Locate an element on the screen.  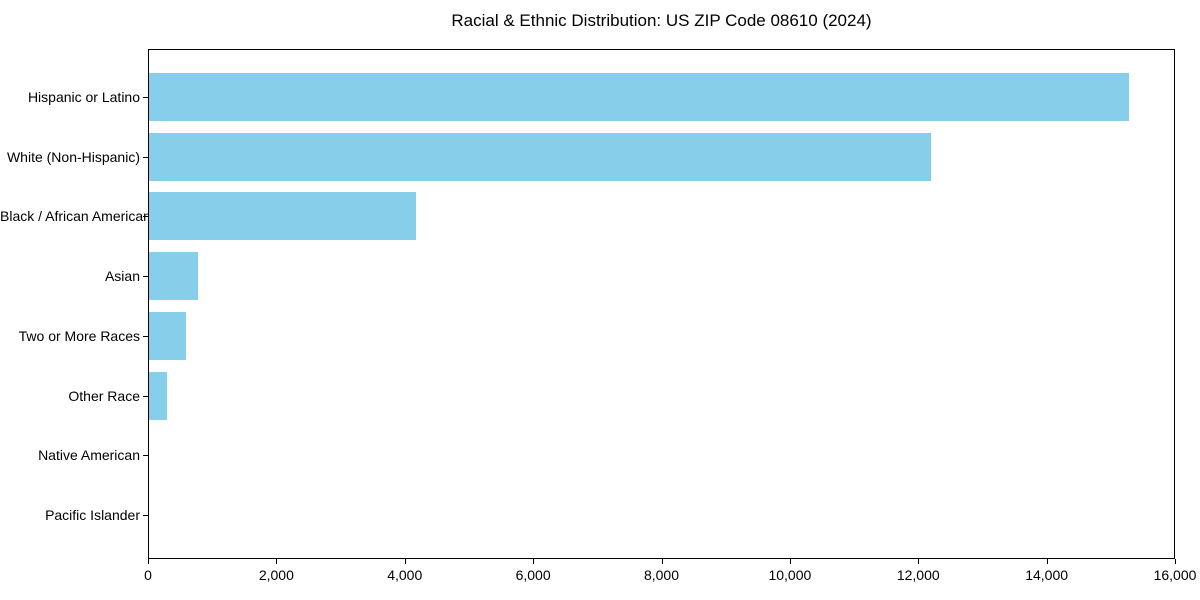
y-tick-label-two-or-more-races: Two or More Races is located at coordinates (79, 335).